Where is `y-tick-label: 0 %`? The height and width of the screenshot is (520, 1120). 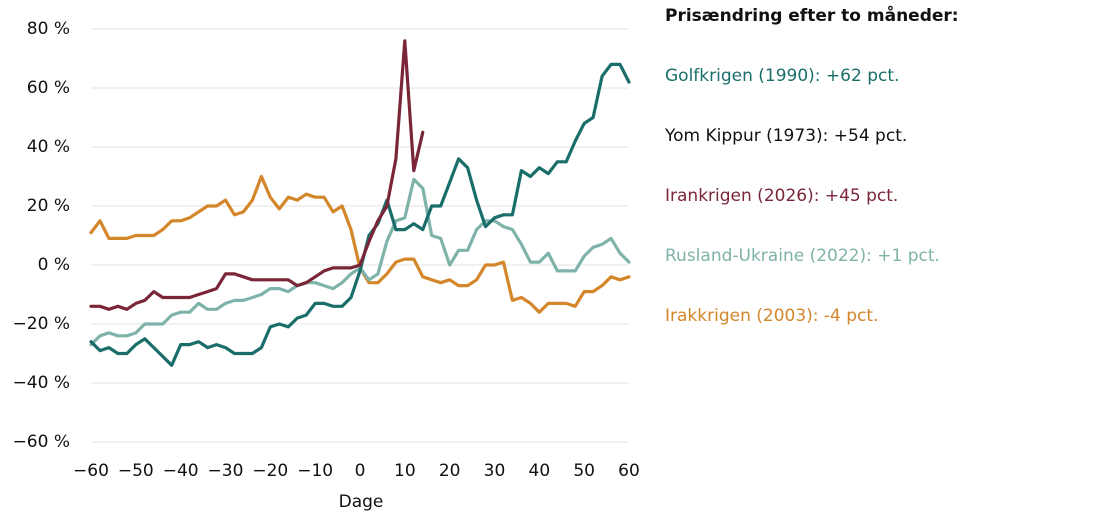 y-tick-label: 0 % is located at coordinates (54, 265).